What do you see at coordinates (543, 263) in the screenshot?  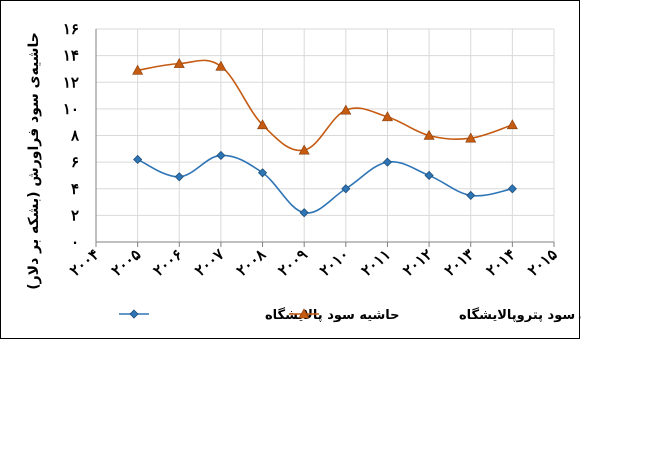 I see `x-tick-label: ۲۰۱۵` at bounding box center [543, 263].